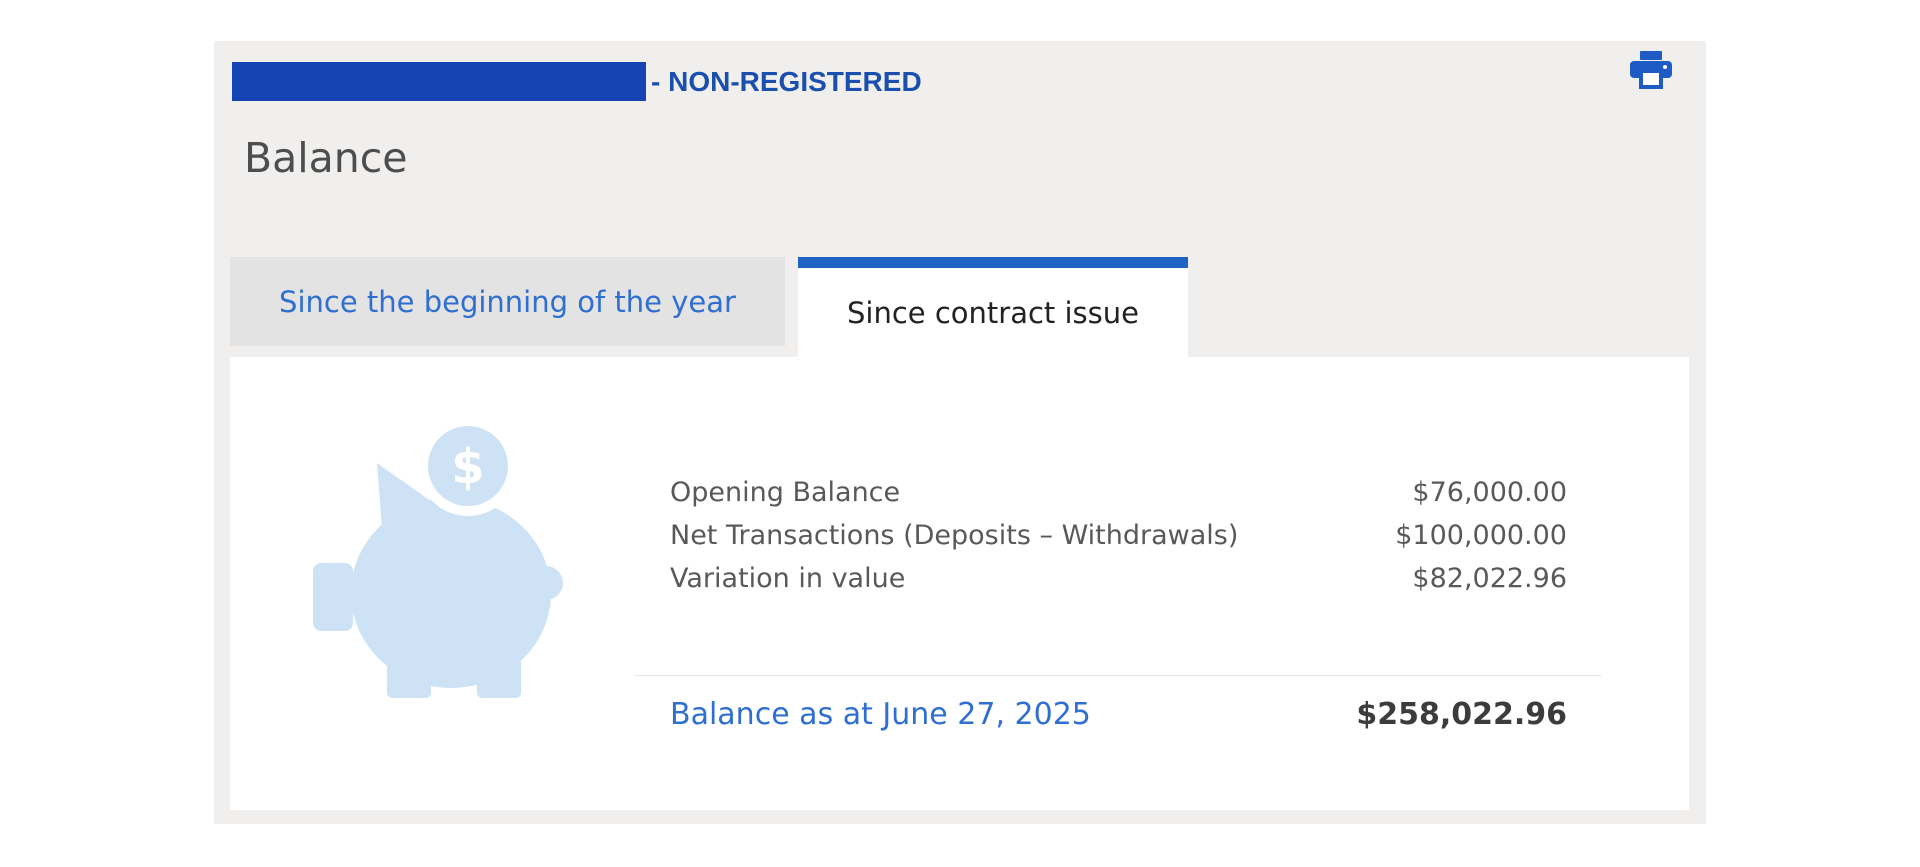 The image size is (1920, 867). I want to click on account-type-label: - NON-REGISTERED, so click(786, 81).